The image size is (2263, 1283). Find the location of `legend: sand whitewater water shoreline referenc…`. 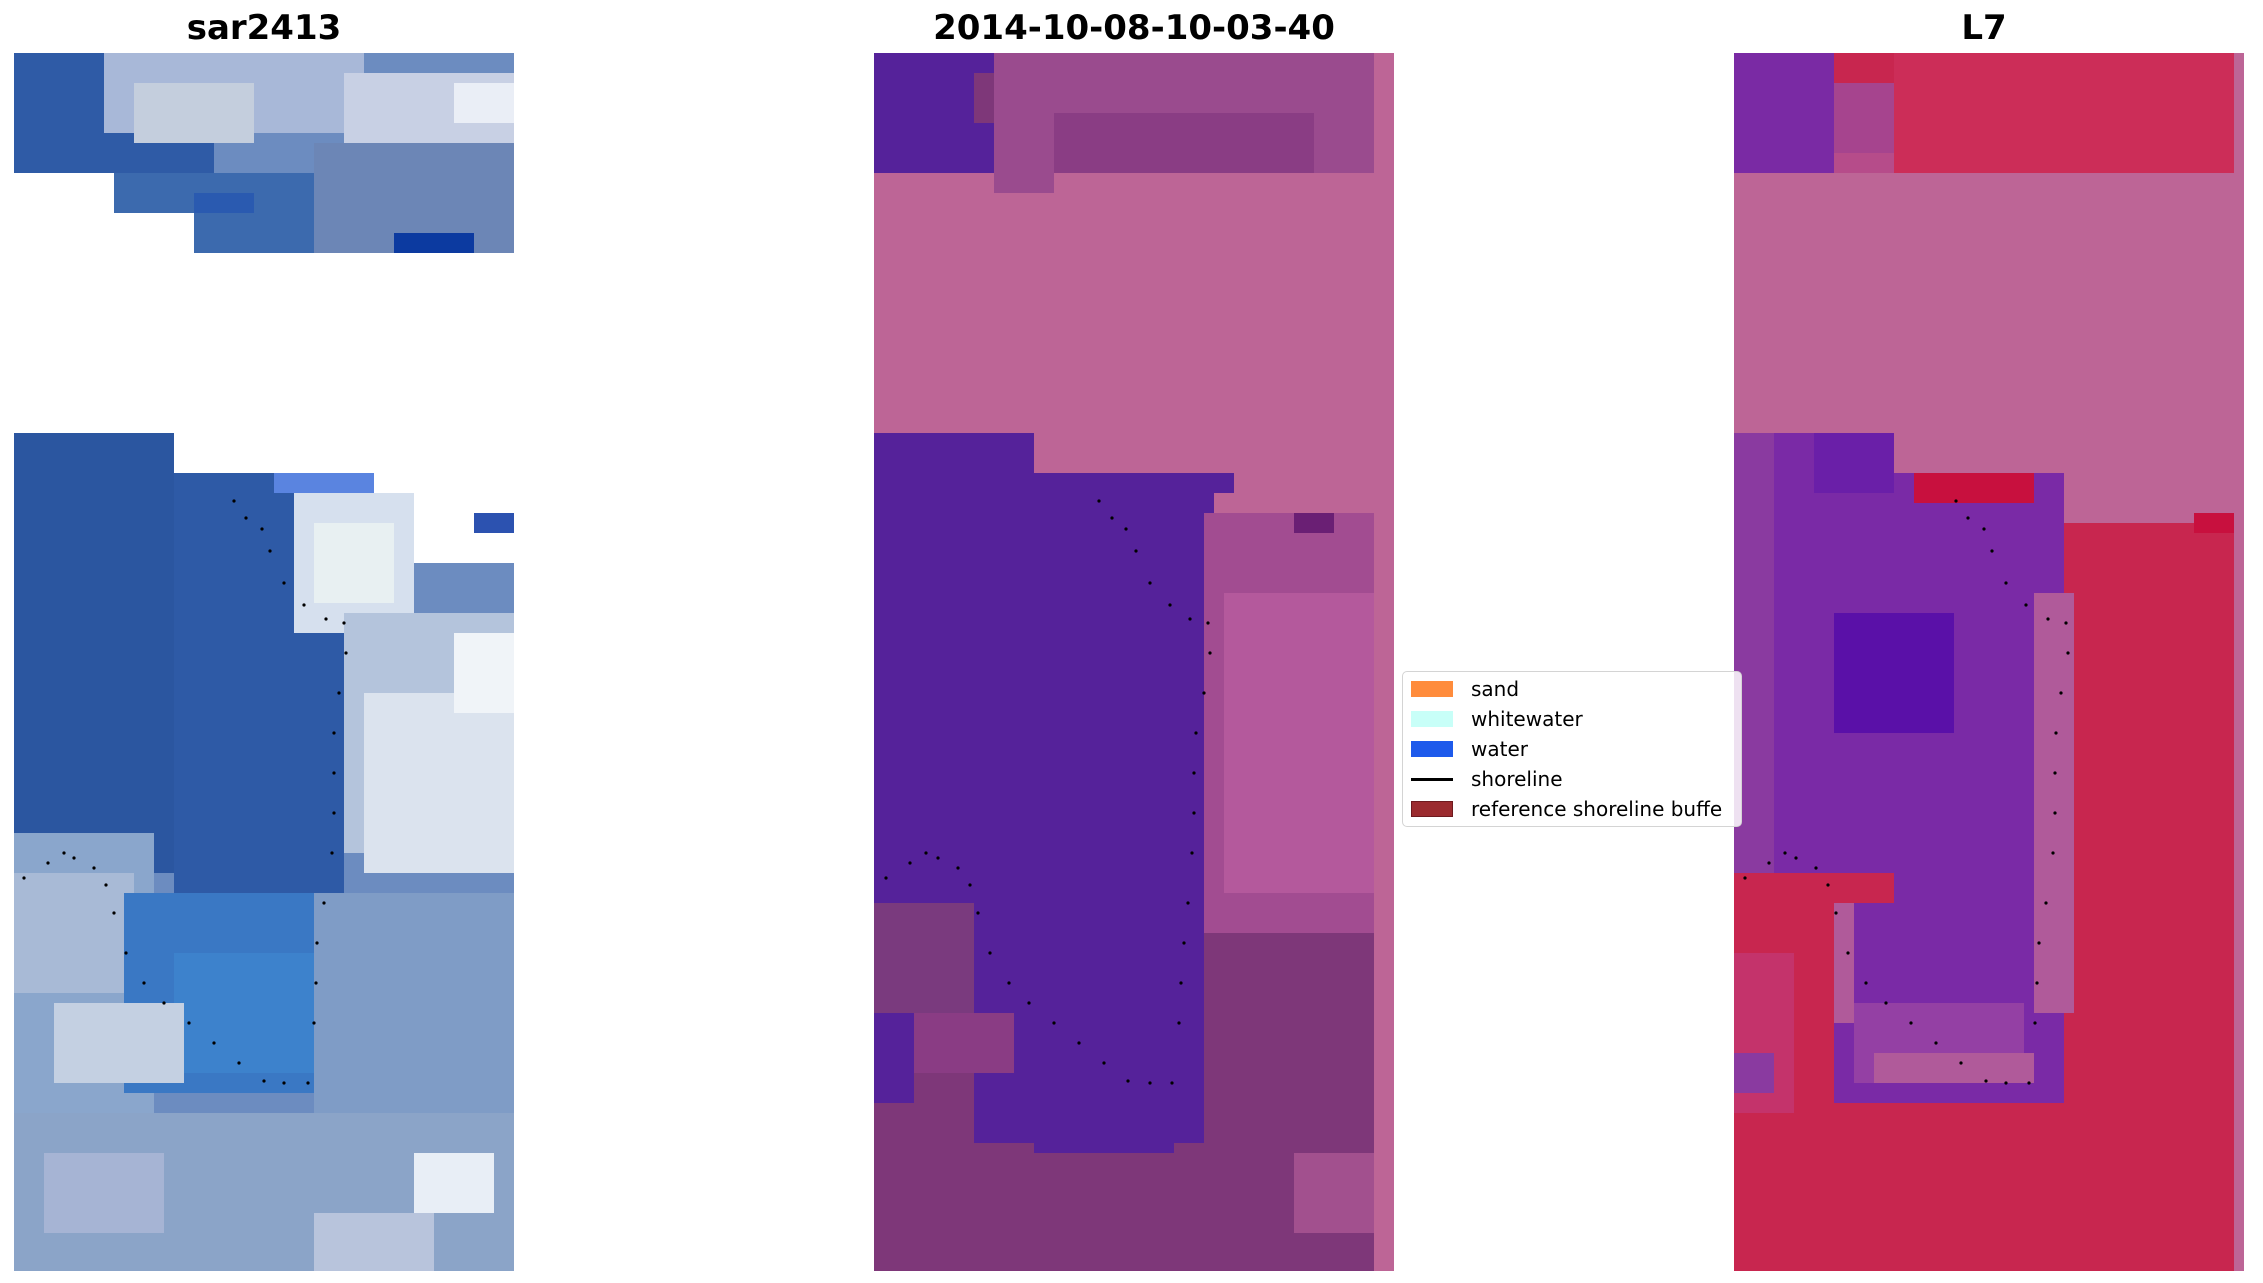

legend: sand whitewater water shoreline referenc… is located at coordinates (1572, 749).